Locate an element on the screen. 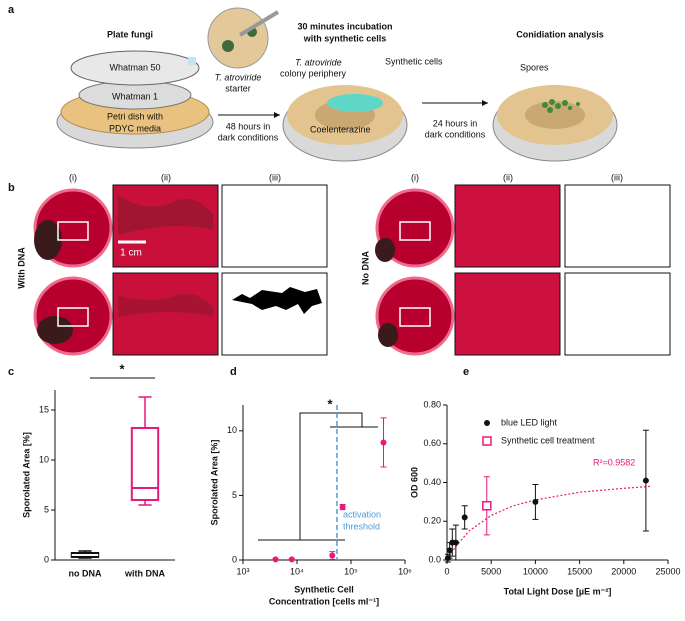 The image size is (685, 621). starter-dish is located at coordinates (238, 38).